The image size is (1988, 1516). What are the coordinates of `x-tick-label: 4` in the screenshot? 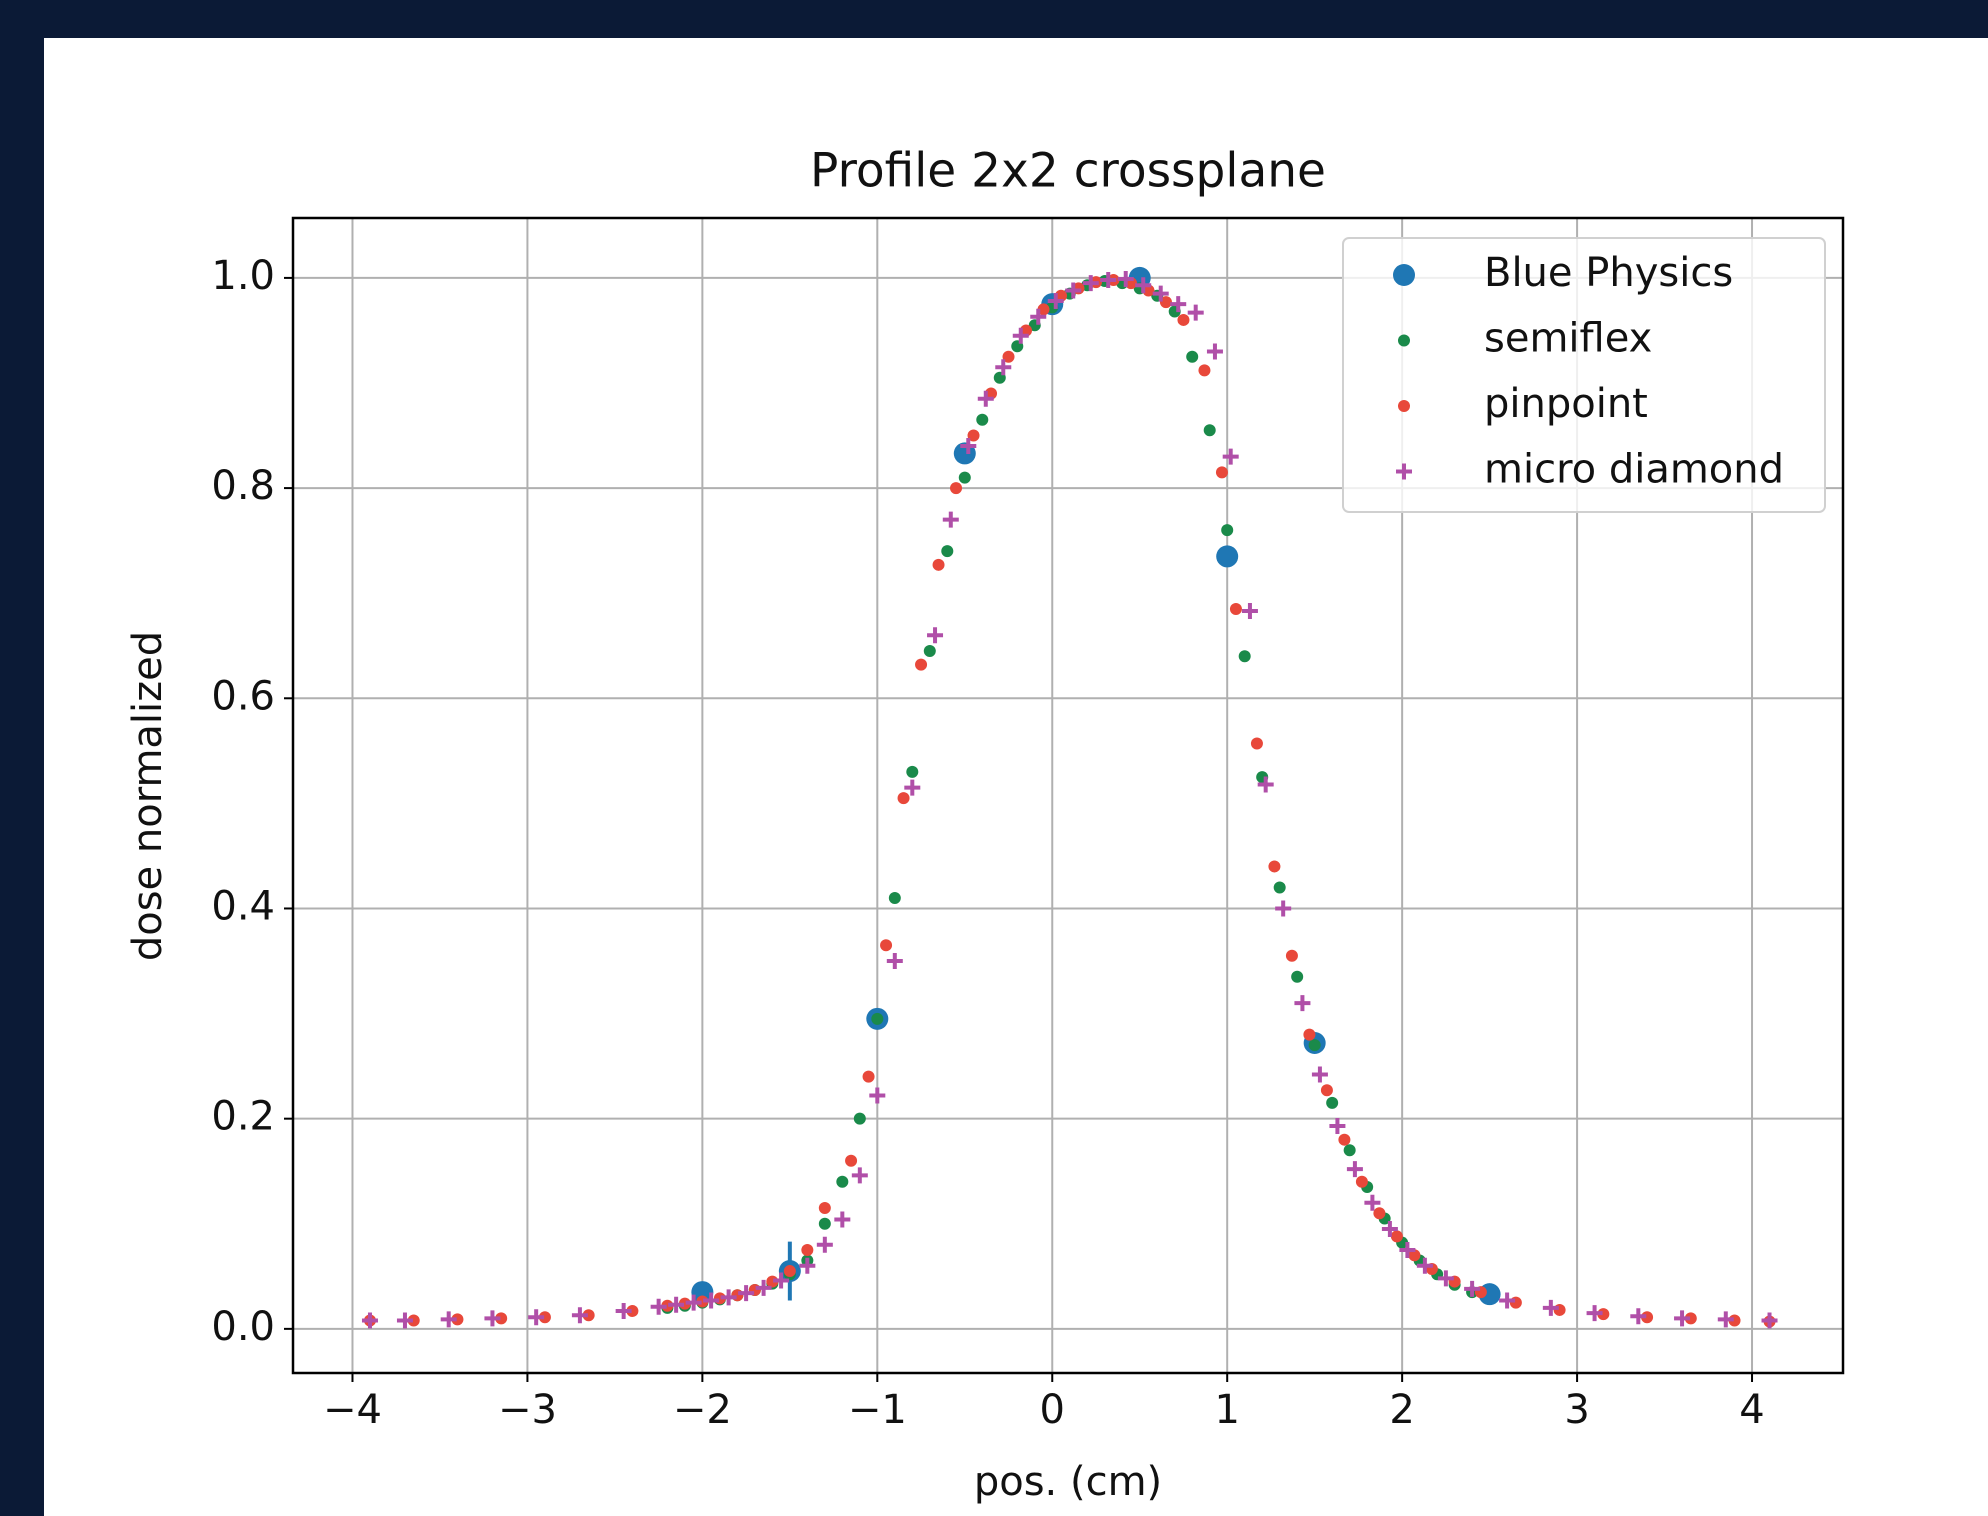 It's located at (1751, 1410).